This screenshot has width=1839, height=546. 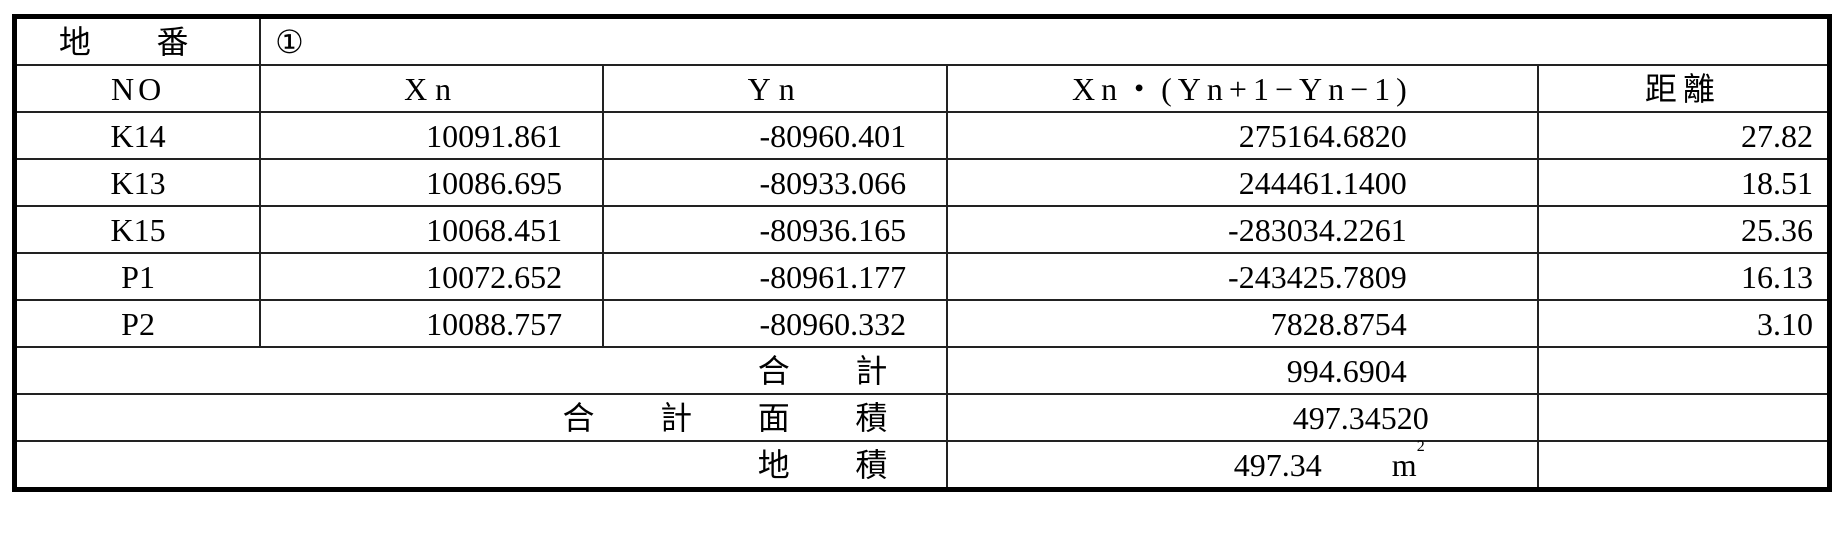 What do you see at coordinates (1045, 40) in the screenshot?
I see `parcel-value: ①` at bounding box center [1045, 40].